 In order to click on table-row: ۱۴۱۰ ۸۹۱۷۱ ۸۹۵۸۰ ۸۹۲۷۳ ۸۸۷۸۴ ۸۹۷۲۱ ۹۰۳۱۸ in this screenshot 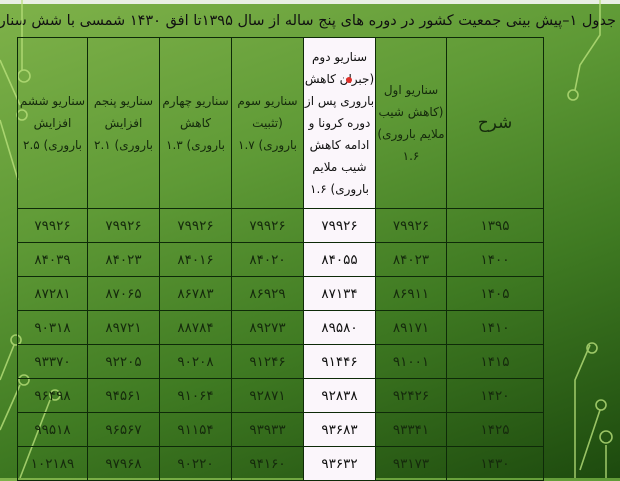, I will do `click(280, 327)`.